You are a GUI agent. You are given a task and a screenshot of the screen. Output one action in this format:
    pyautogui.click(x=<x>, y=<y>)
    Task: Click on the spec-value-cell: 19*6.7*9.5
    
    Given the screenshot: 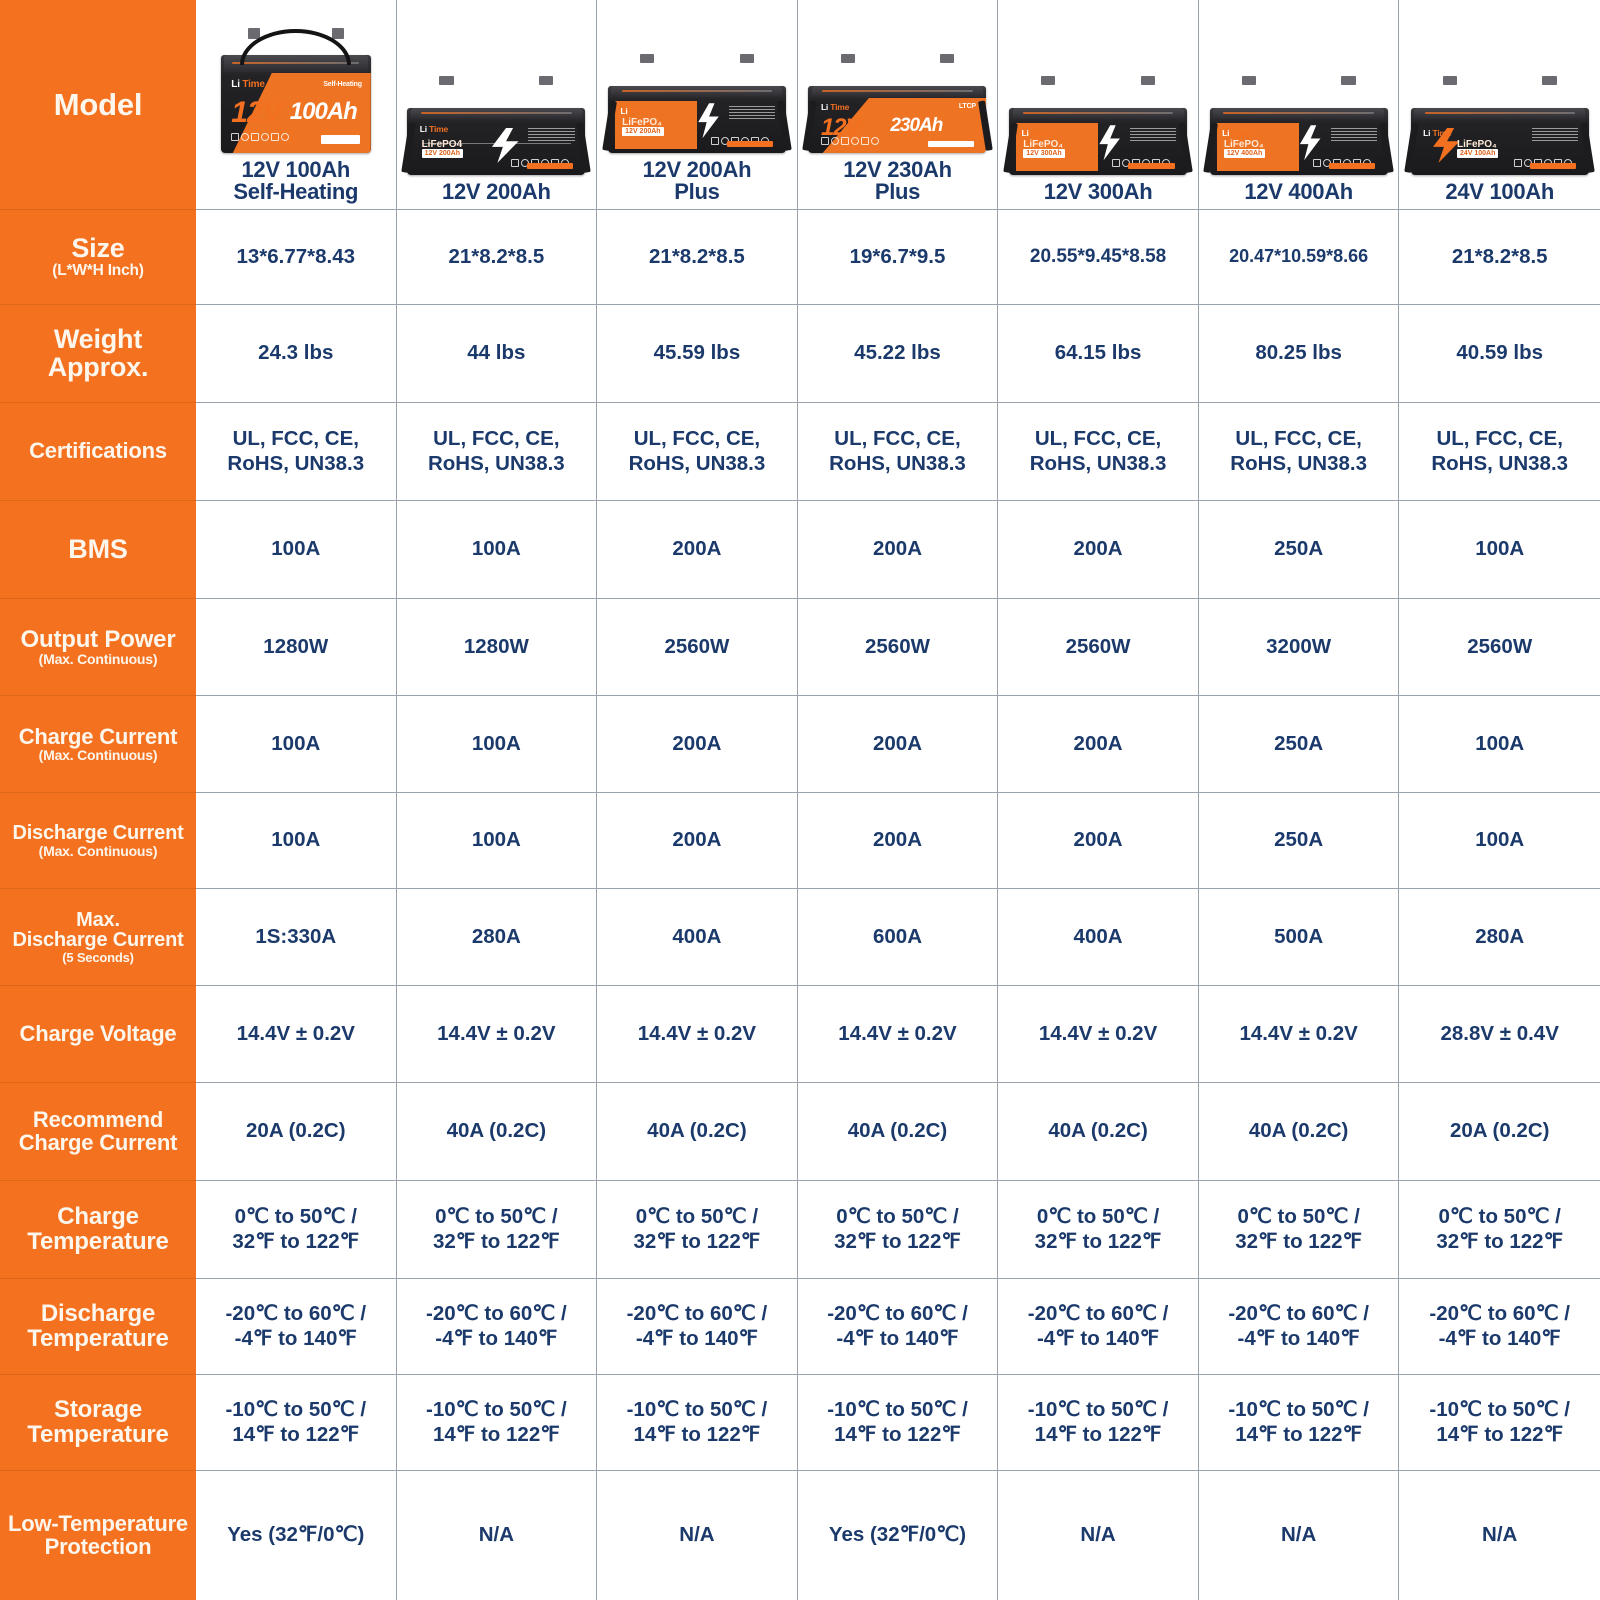 What is the action you would take?
    pyautogui.click(x=898, y=257)
    